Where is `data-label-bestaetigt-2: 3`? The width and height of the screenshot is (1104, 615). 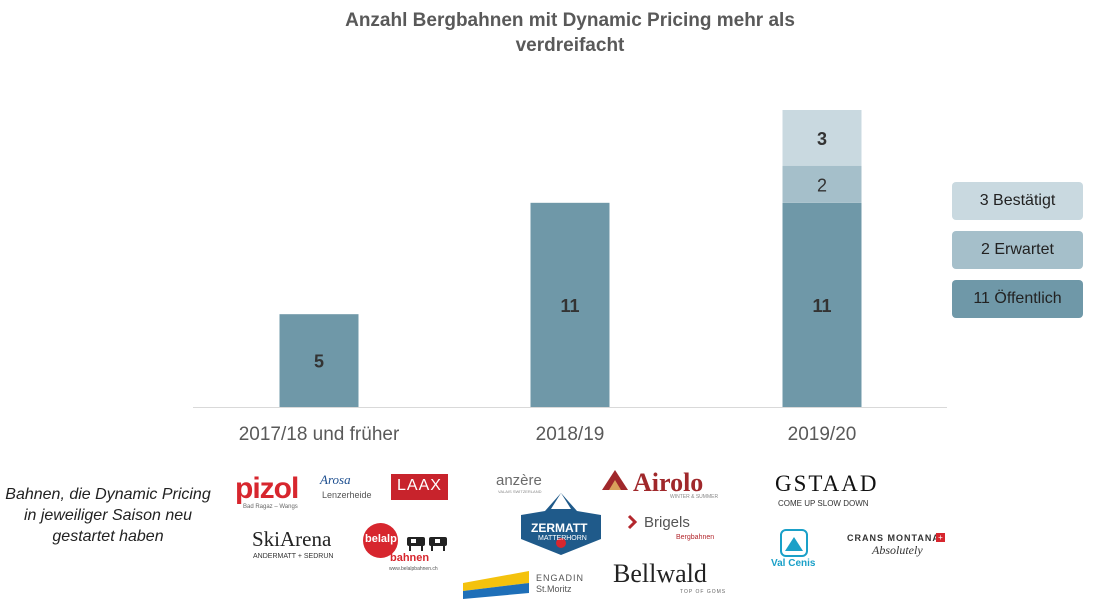 data-label-bestaetigt-2: 3 is located at coordinates (822, 139).